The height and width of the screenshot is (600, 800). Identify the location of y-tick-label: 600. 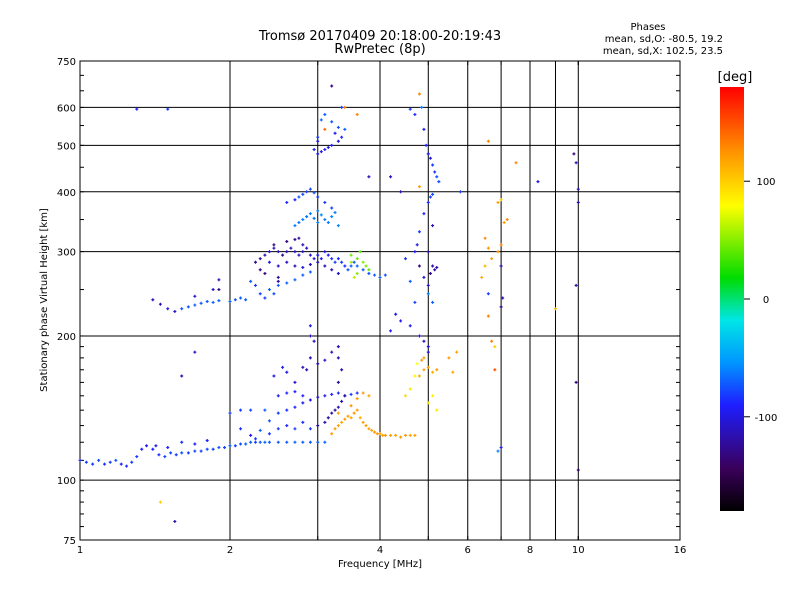
(66, 108).